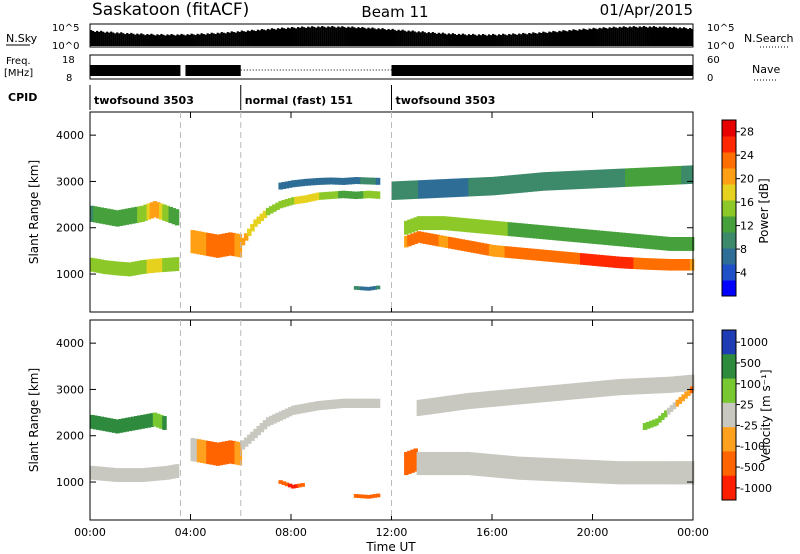 The height and width of the screenshot is (554, 800). What do you see at coordinates (70, 436) in the screenshot?
I see `y-tick-label: 2000` at bounding box center [70, 436].